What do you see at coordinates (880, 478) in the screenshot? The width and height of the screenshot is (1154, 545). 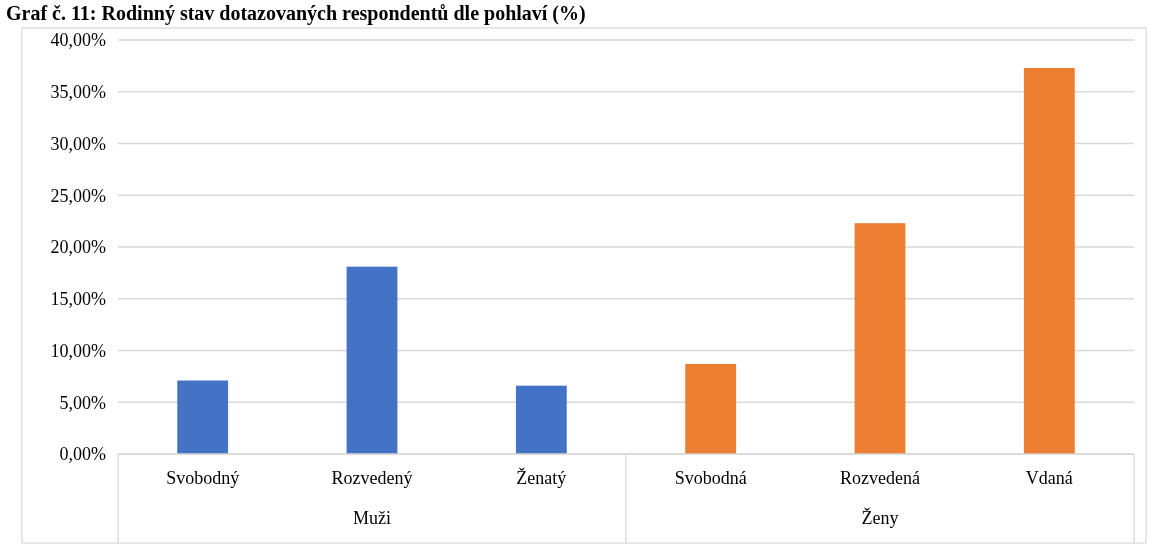 I see `x-tick-label: Rozvedená` at bounding box center [880, 478].